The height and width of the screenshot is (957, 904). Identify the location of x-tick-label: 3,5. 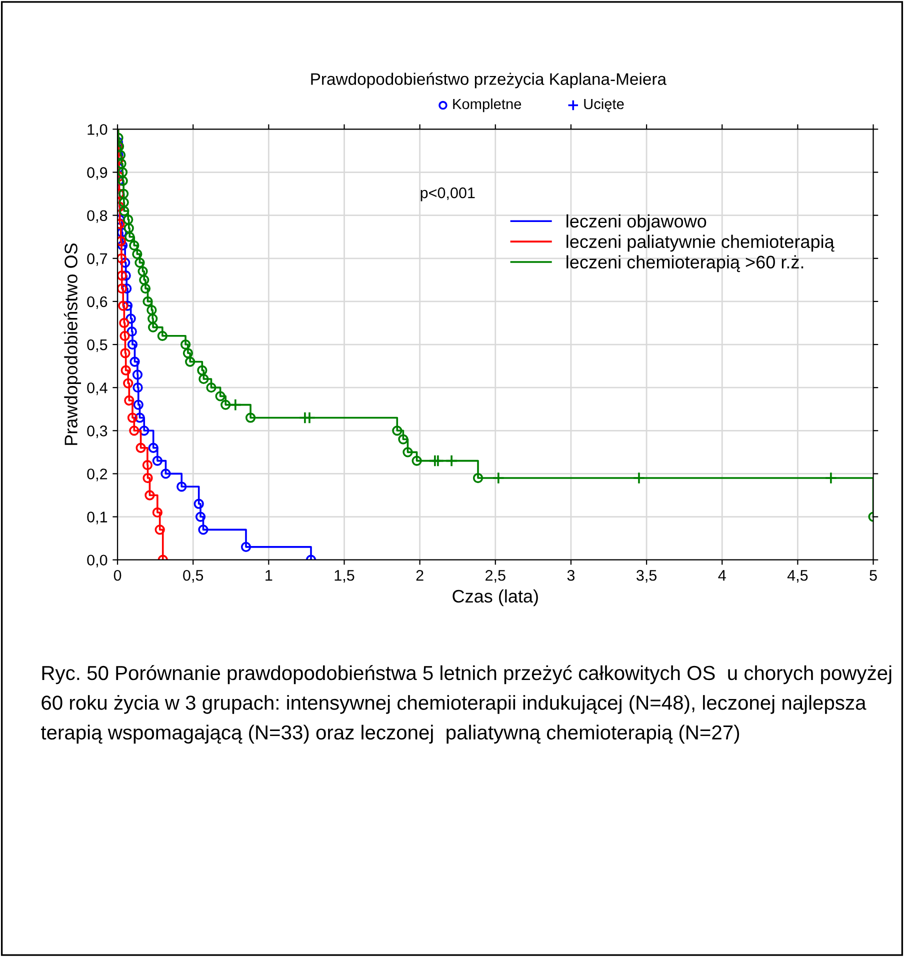
(646, 576).